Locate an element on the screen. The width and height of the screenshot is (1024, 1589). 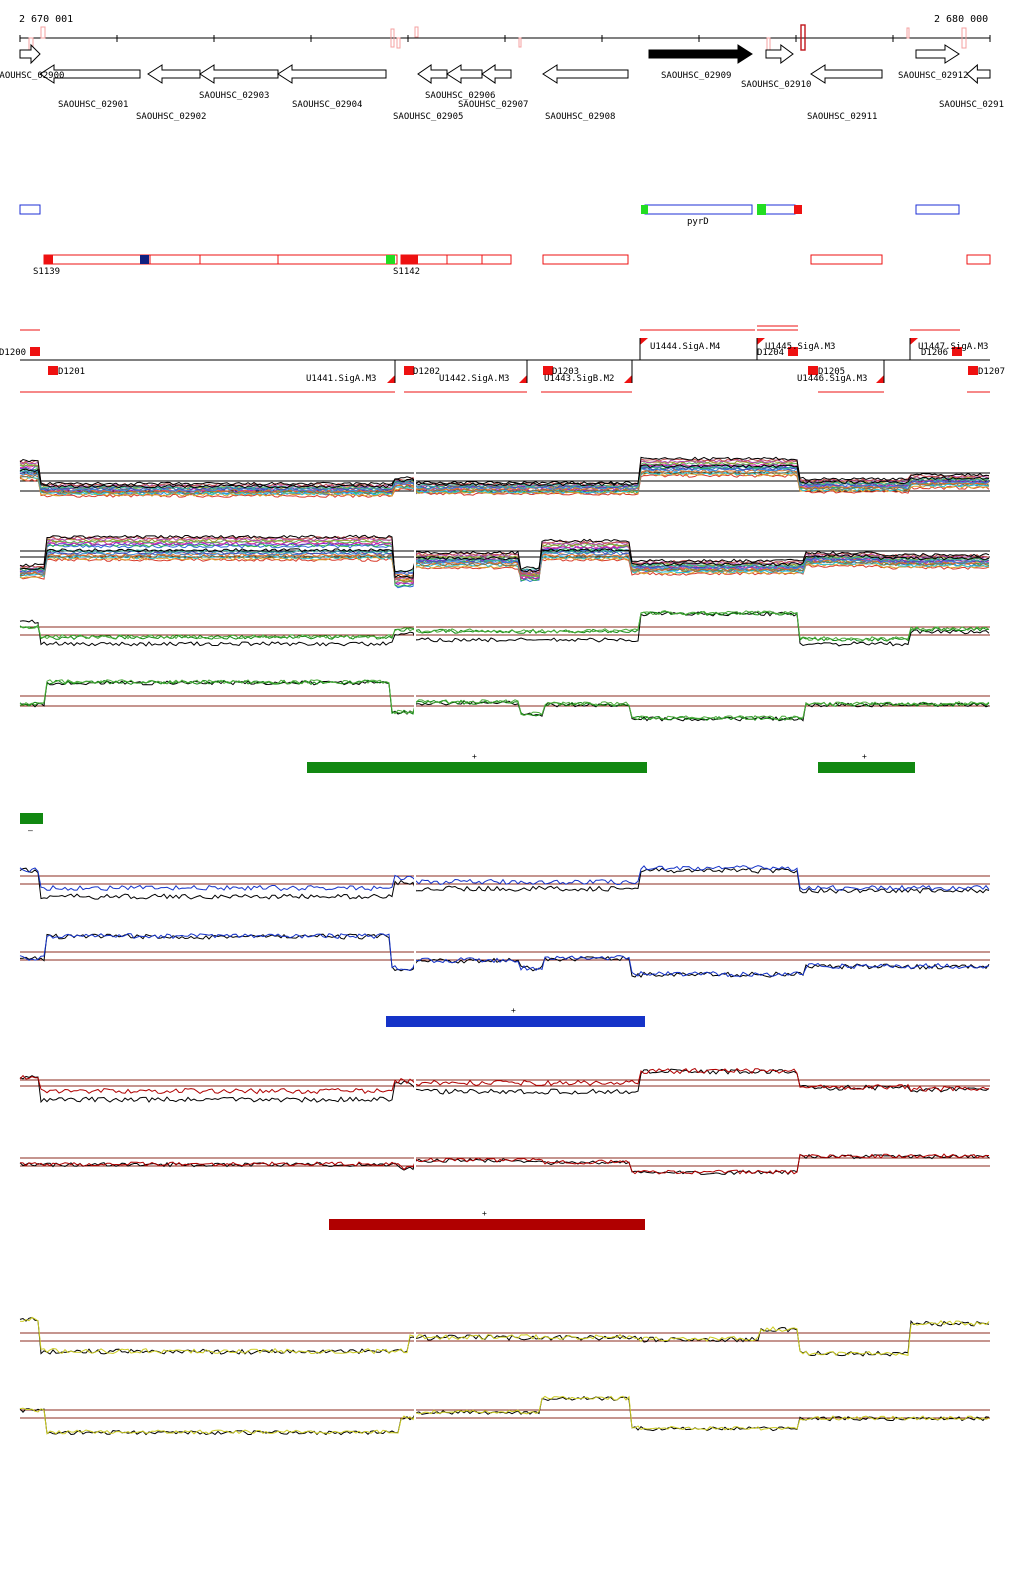
gene-label: SAOUHSC_02906 is located at coordinates (460, 96).